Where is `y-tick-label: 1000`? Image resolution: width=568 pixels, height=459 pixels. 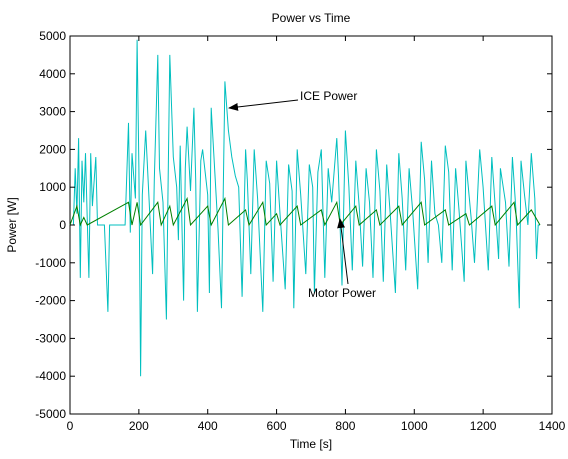 y-tick-label: 1000 is located at coordinates (52, 187).